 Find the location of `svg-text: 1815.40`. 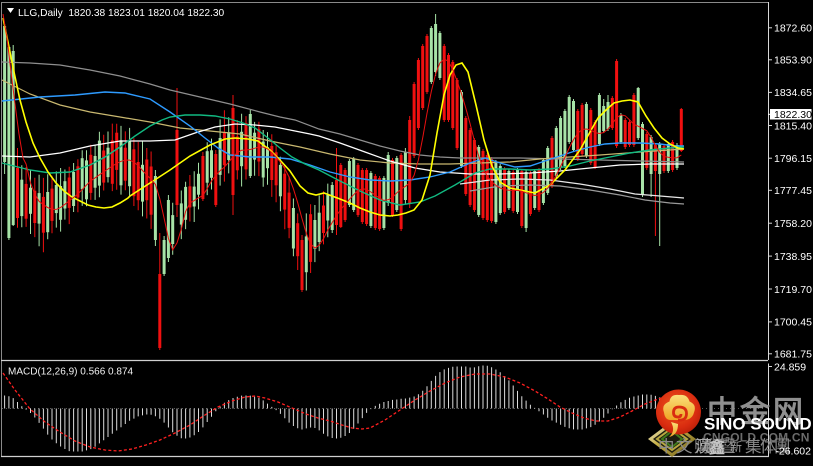

svg-text: 1815.40 is located at coordinates (793, 126).